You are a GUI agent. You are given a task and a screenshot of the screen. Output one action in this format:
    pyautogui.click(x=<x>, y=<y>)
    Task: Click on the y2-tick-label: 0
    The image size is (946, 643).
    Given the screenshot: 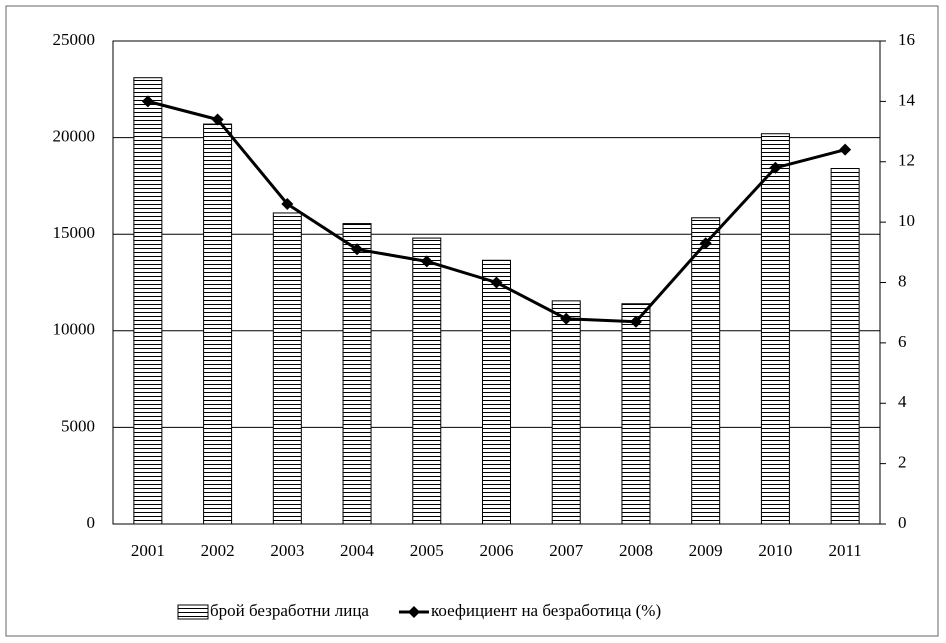 What is the action you would take?
    pyautogui.click(x=902, y=522)
    